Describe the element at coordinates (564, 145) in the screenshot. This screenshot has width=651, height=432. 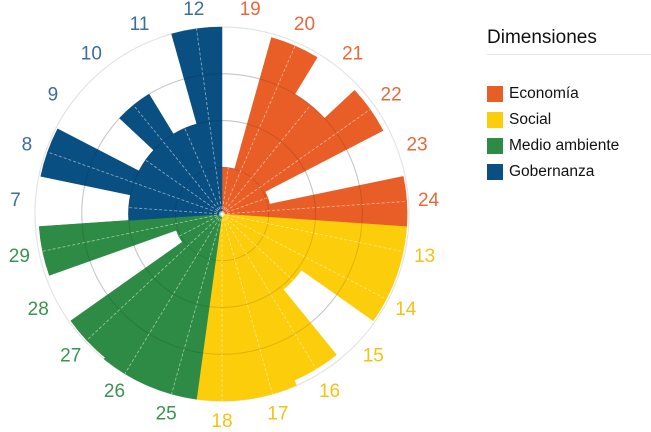
I see `legend-label: Medio ambiente` at that location.